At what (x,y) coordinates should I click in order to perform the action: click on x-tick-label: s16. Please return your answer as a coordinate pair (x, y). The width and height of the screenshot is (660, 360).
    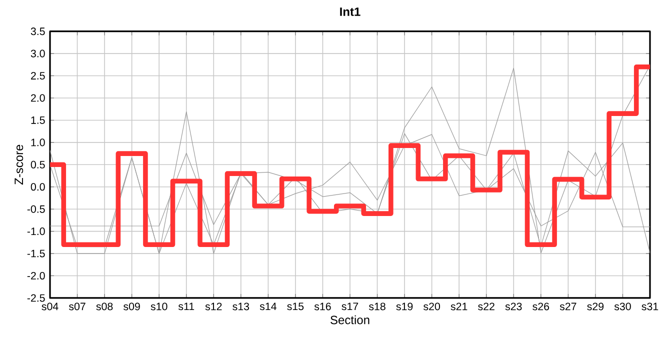
    Looking at the image, I should click on (322, 306).